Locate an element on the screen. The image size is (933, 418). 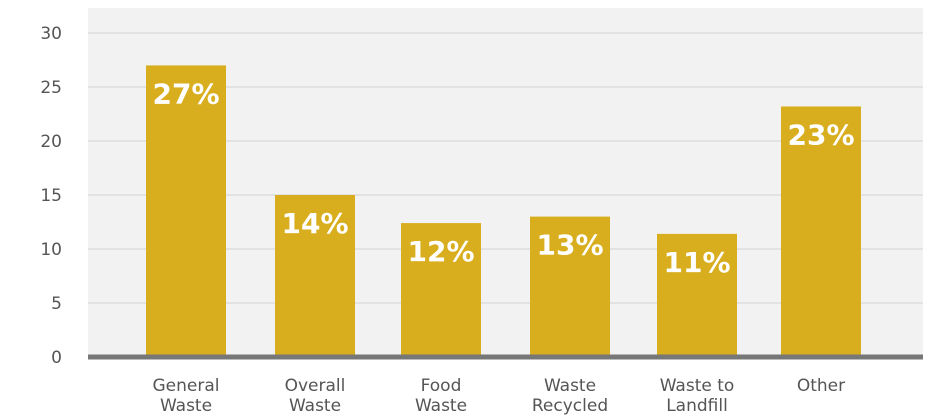
x-category-label-5: Other is located at coordinates (821, 386).